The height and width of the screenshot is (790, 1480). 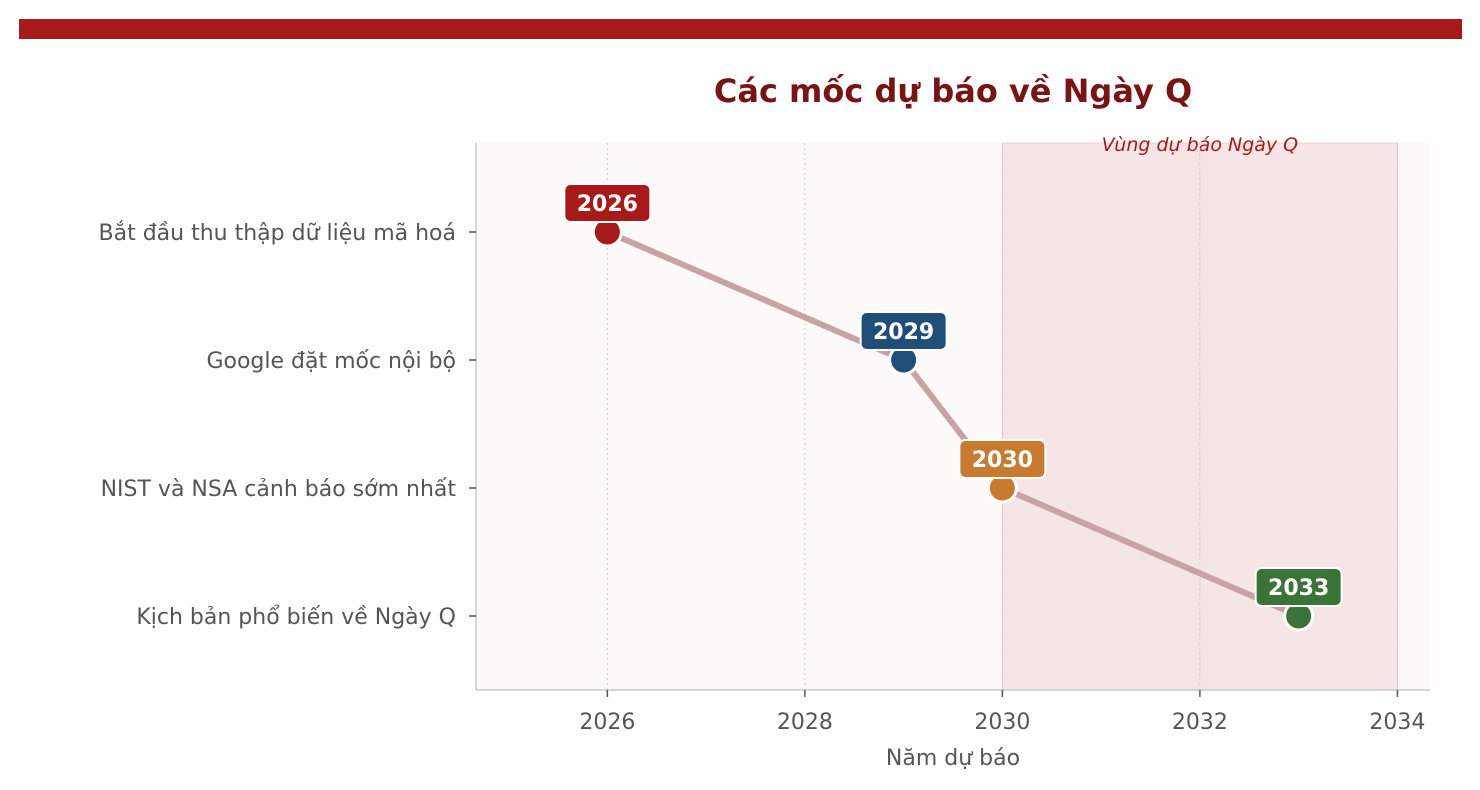 What do you see at coordinates (1002, 722) in the screenshot?
I see `x-tick-label: 2030` at bounding box center [1002, 722].